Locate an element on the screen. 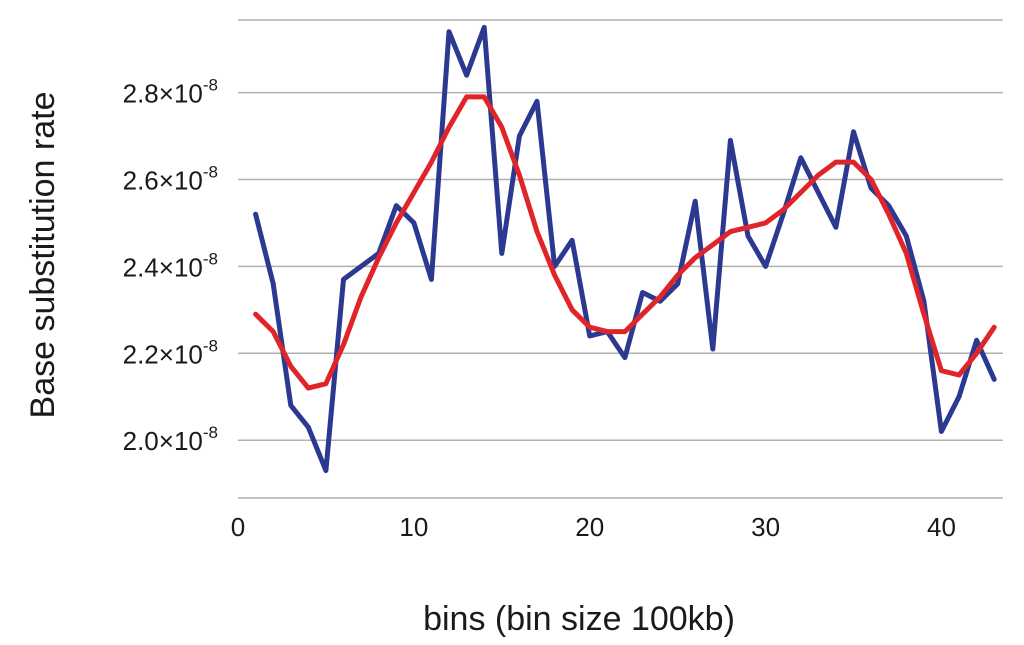  x-axis-title: bins (bin size 100kb) is located at coordinates (579, 619).